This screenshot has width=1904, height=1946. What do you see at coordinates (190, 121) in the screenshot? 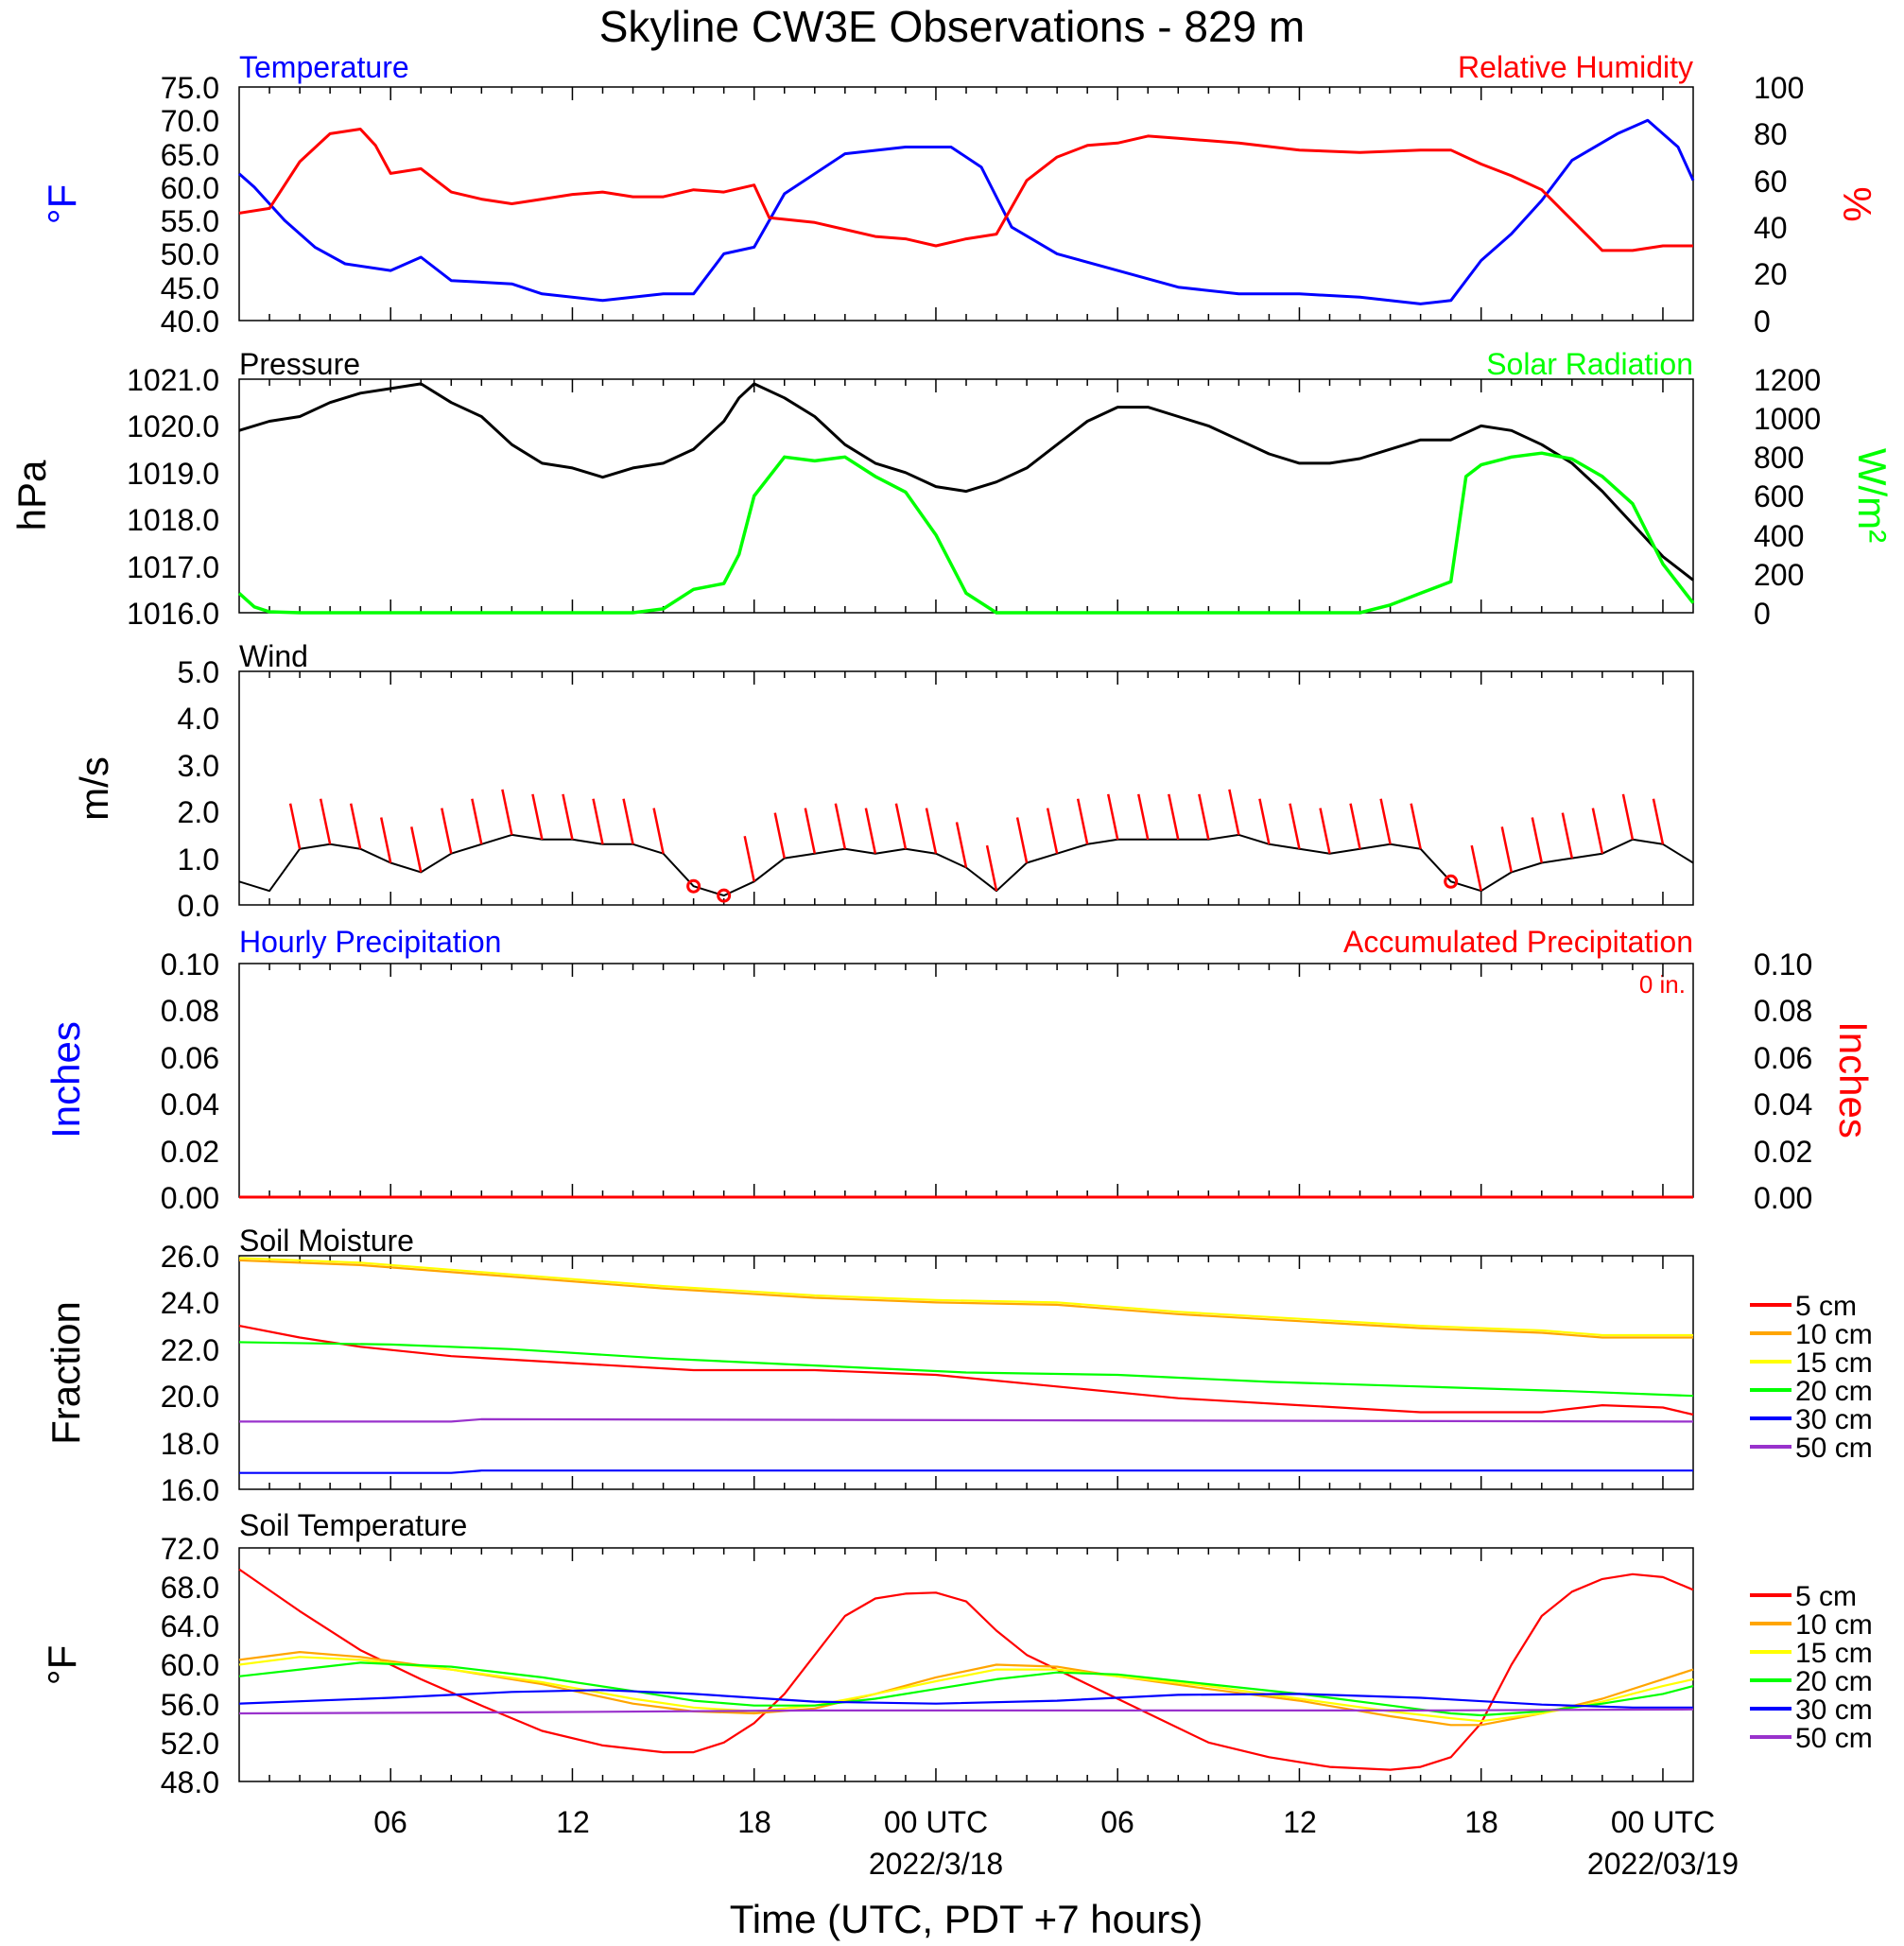
I see `tick-label: 70.0` at bounding box center [190, 121].